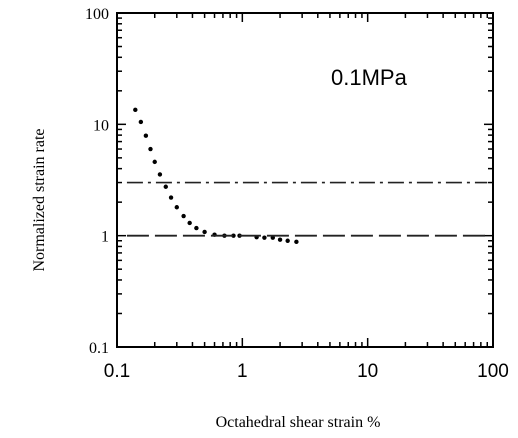  I want to click on x-axis-title: Octahedral shear strain %, so click(298, 422).